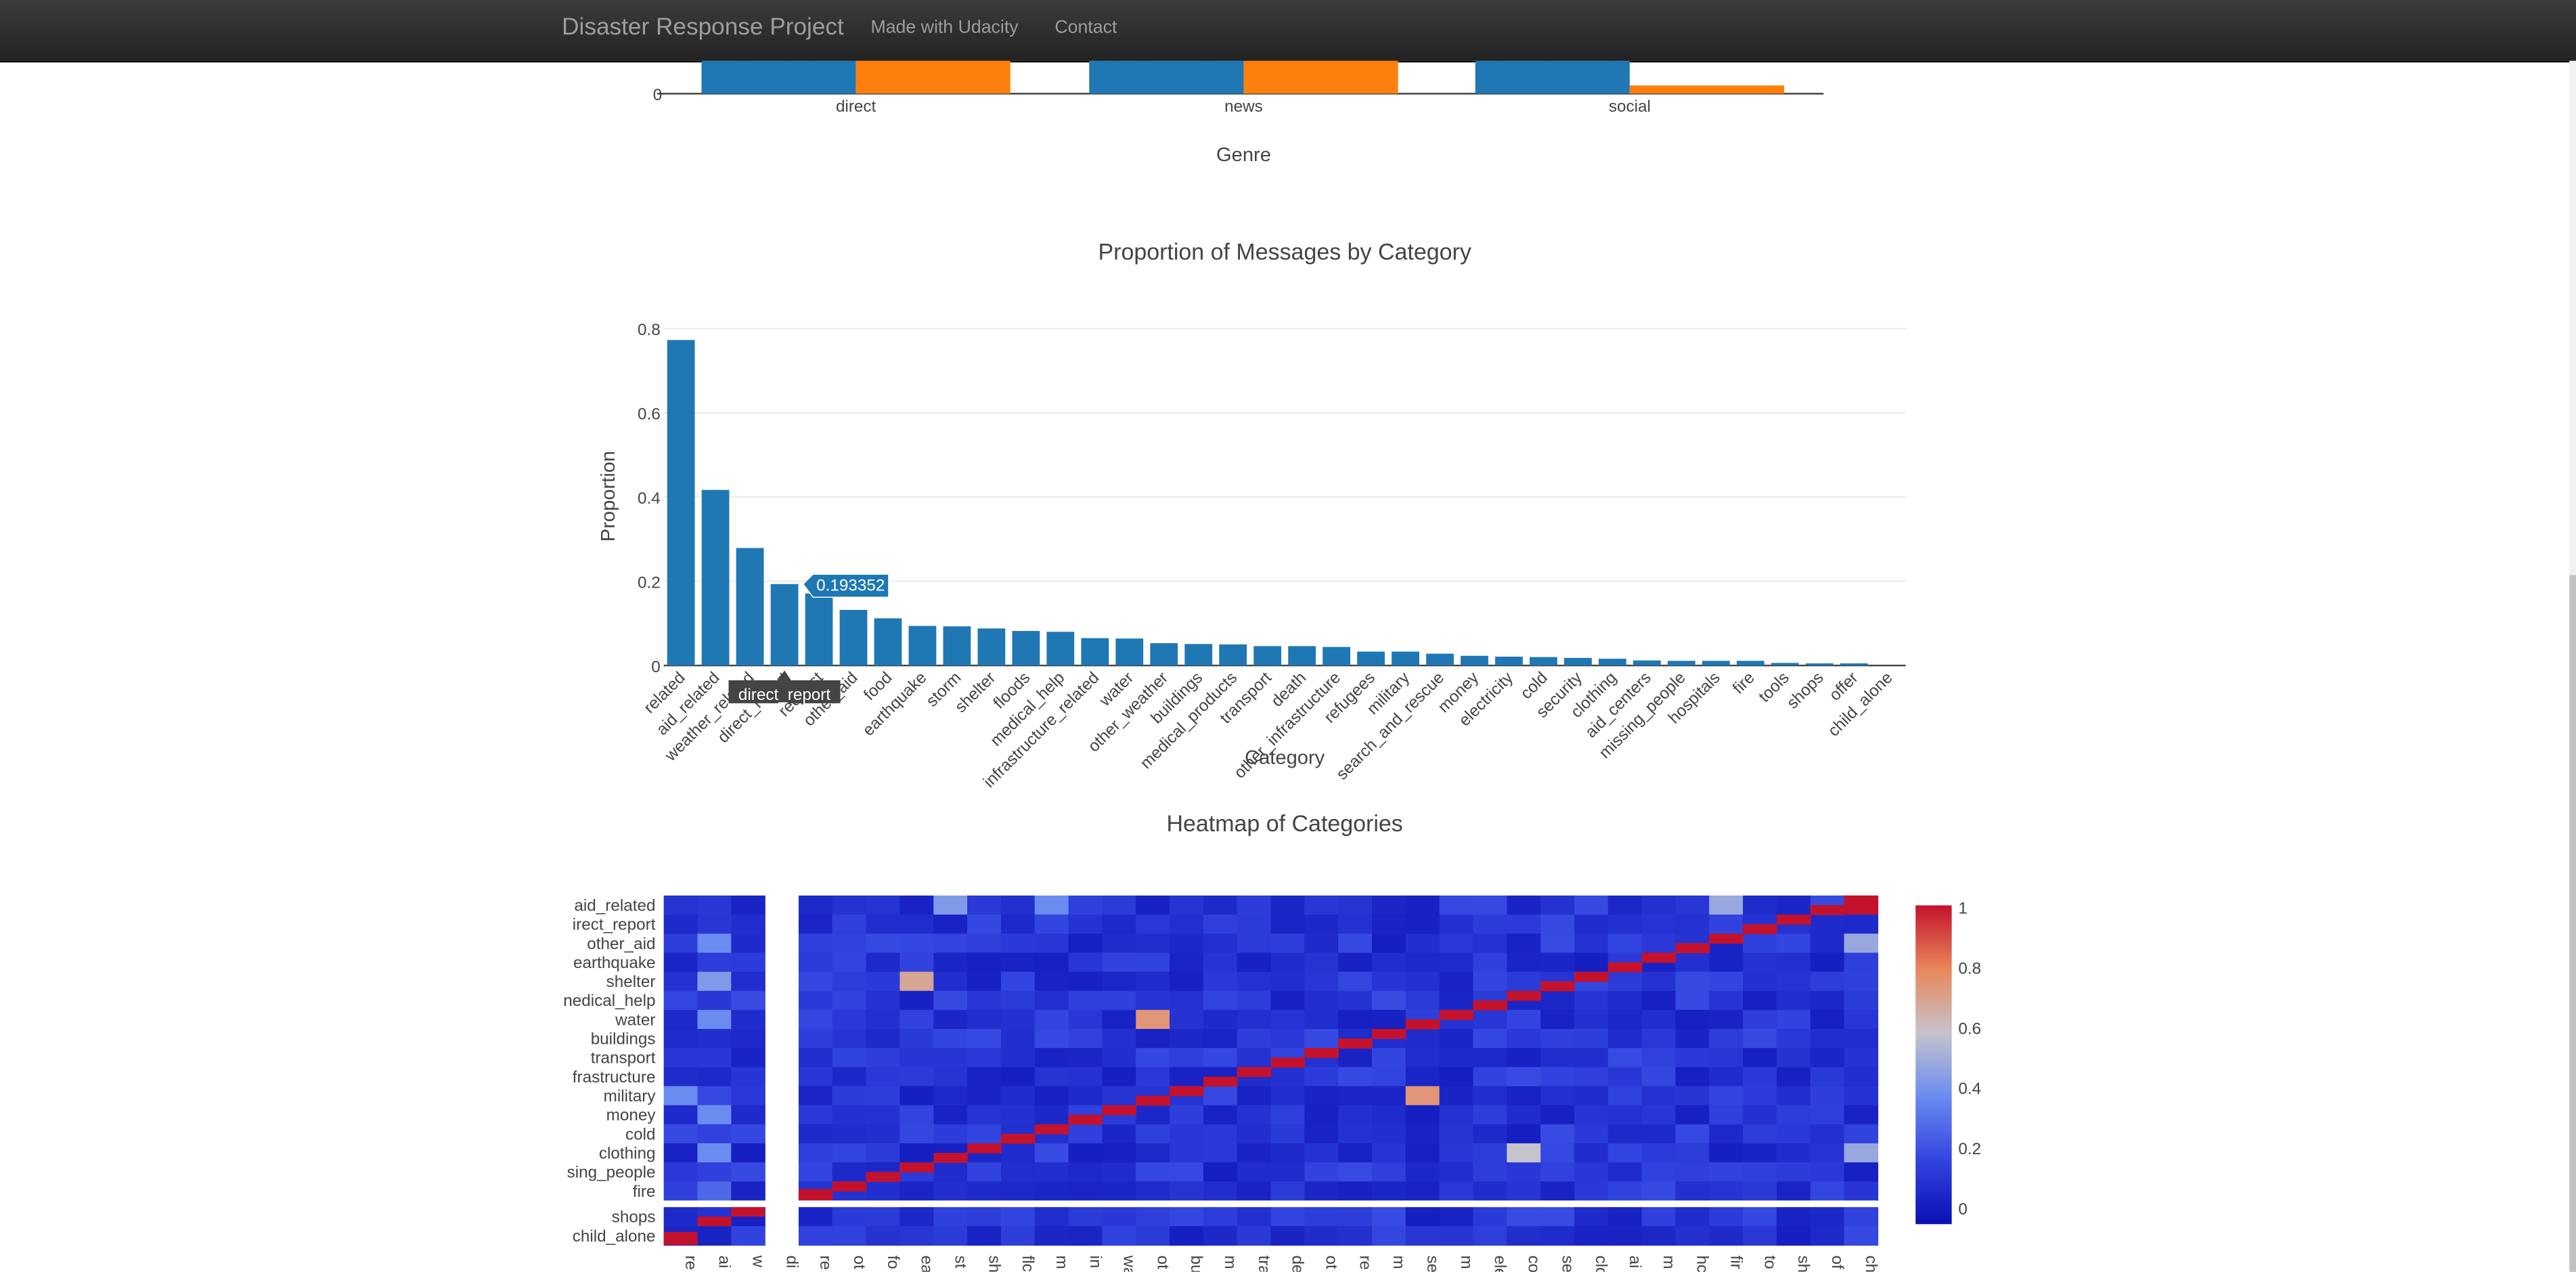  I want to click on scrollbar-thumb, so click(2572, 923).